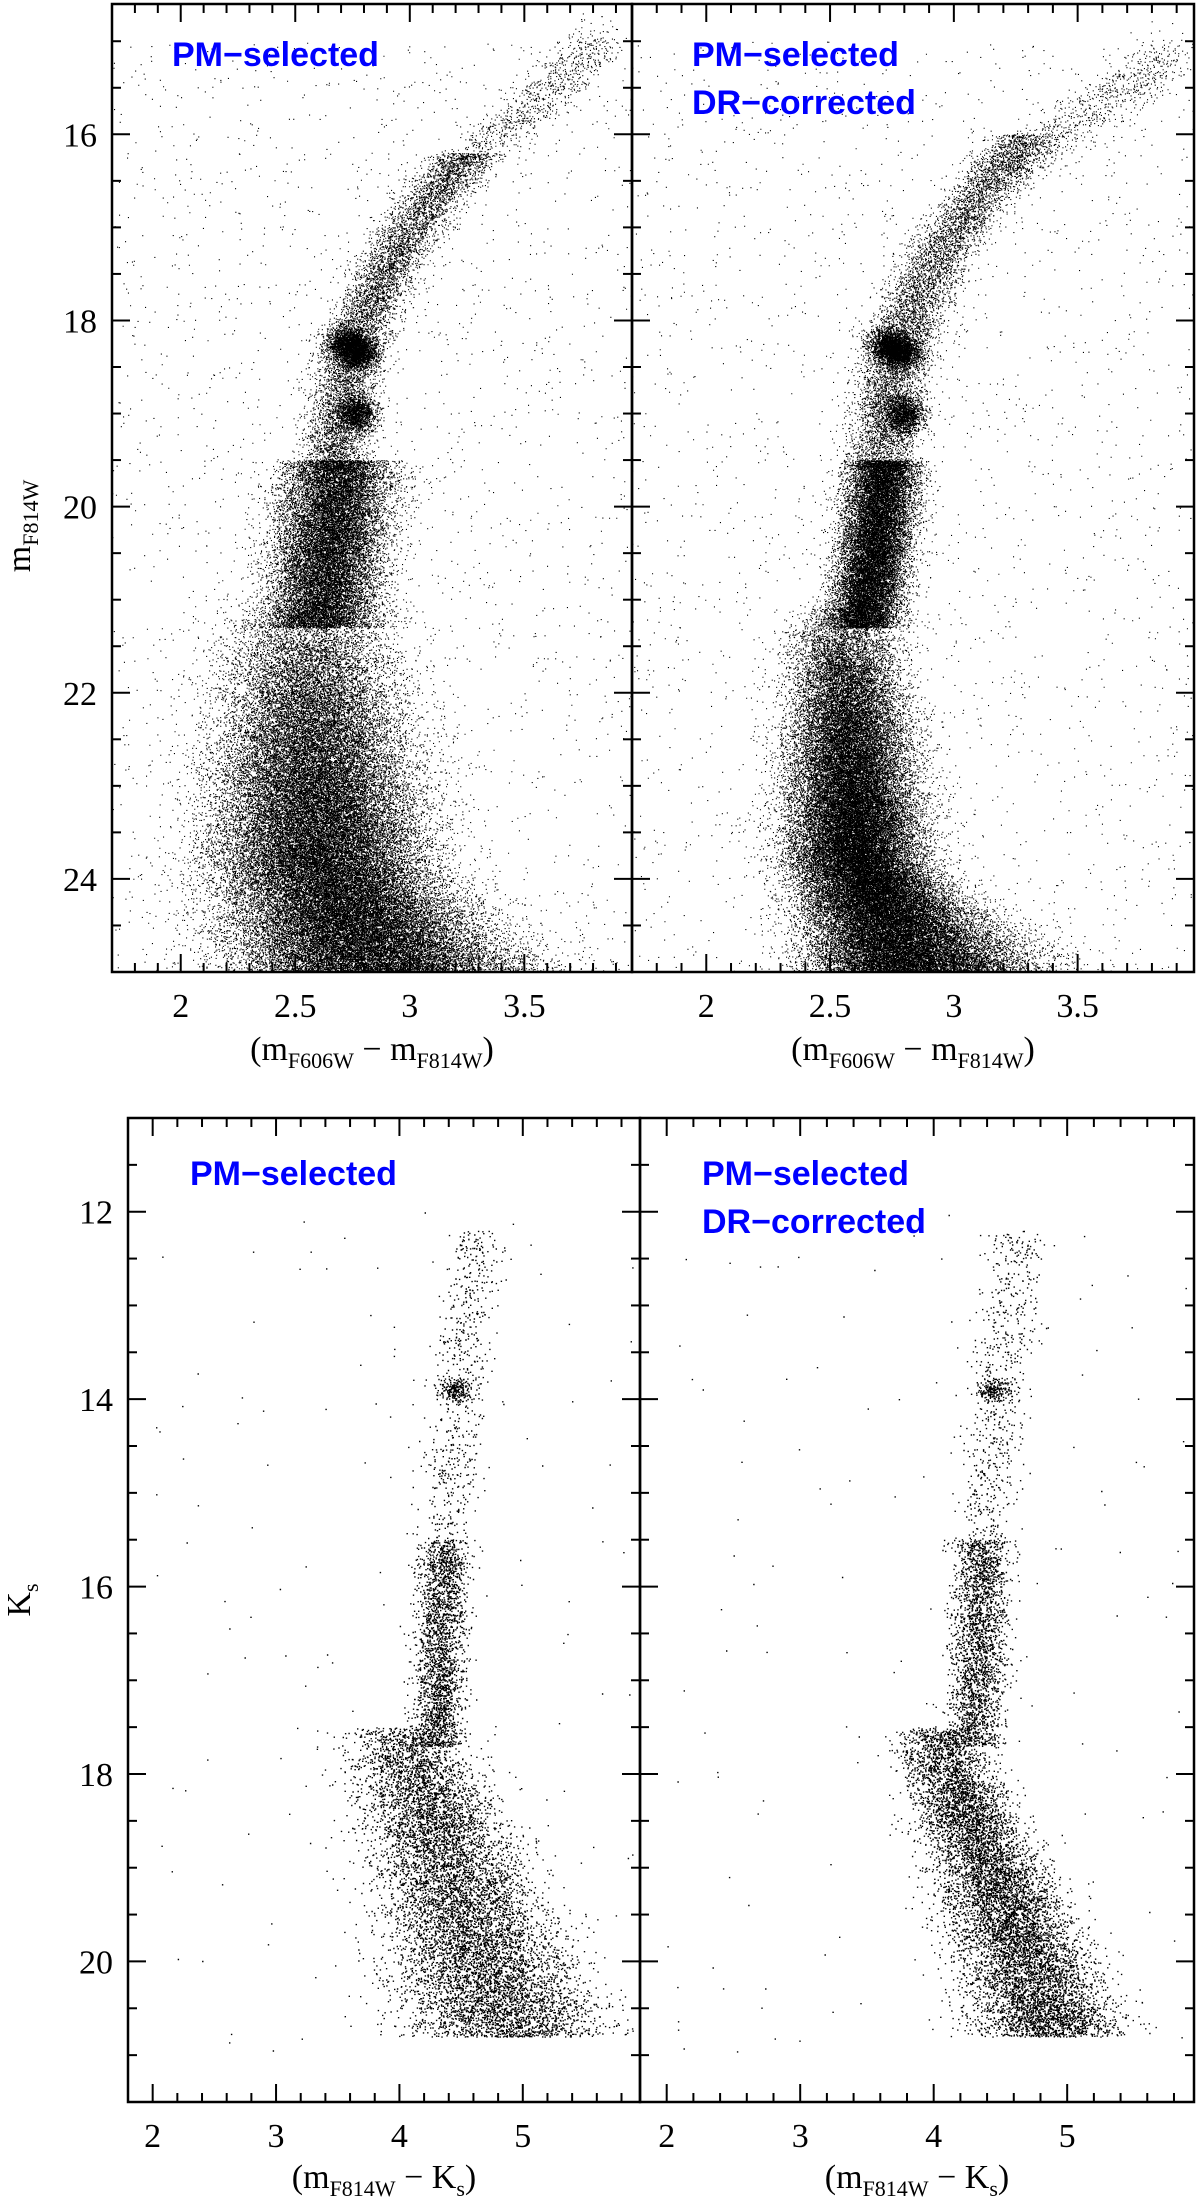  I want to click on y-tick-label: 14, so click(96, 1400).